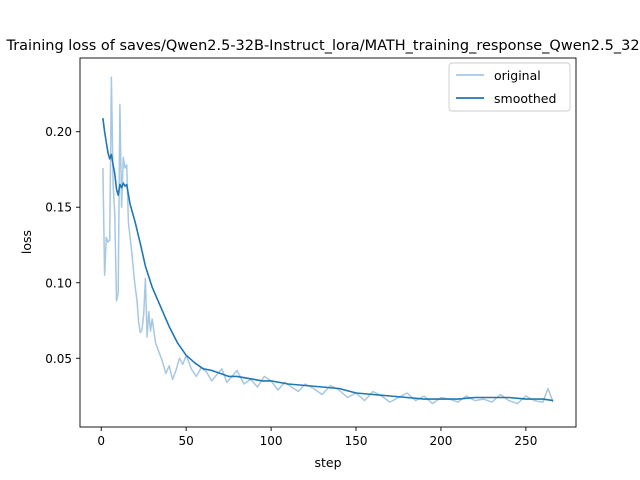  What do you see at coordinates (317, 437) in the screenshot?
I see `x-axis: 0 50 100 150 200 250` at bounding box center [317, 437].